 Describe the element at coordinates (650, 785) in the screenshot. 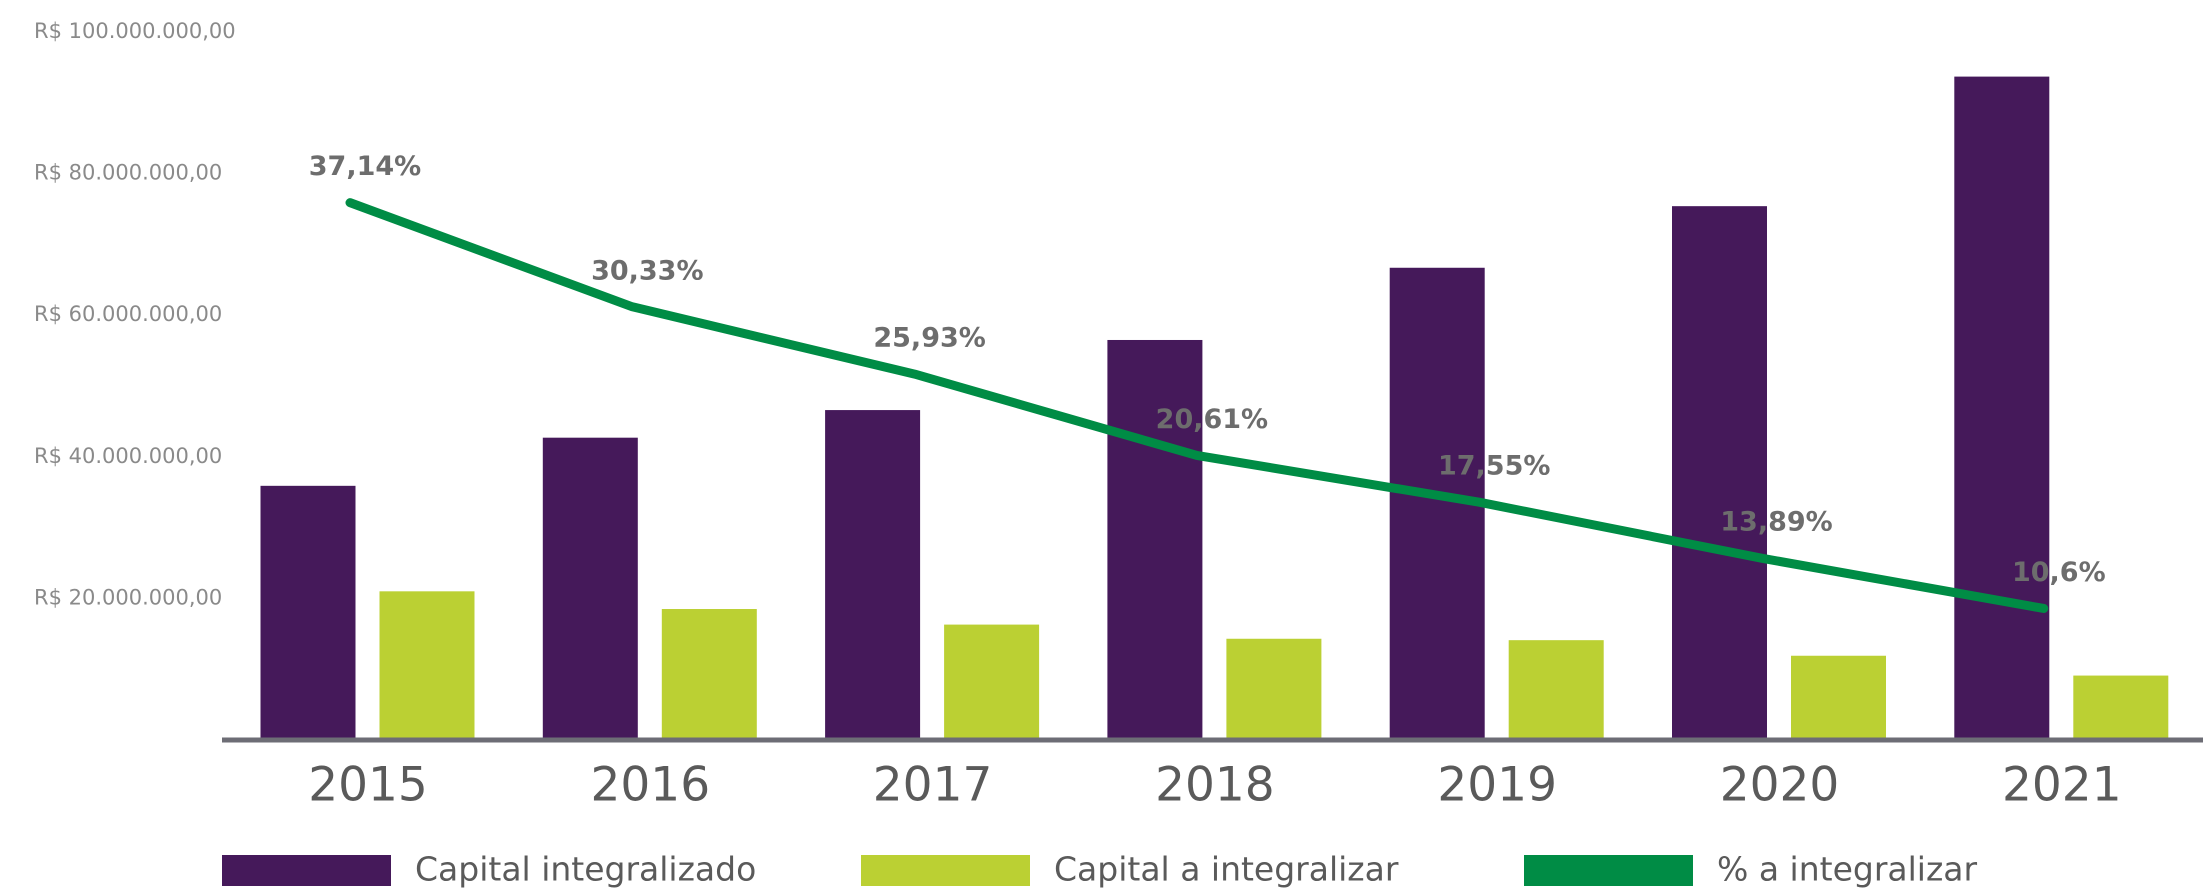

I see `x-tick-label: 2016` at that location.